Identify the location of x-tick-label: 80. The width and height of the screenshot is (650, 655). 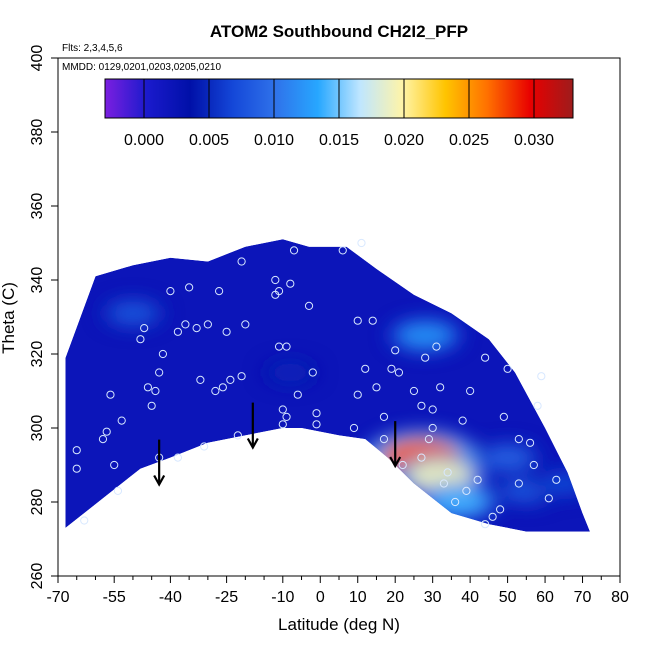
(620, 597).